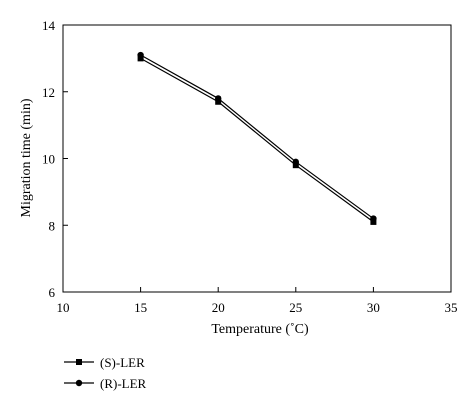 The image size is (474, 411). I want to click on legend-marker-square-icon, so click(79, 362).